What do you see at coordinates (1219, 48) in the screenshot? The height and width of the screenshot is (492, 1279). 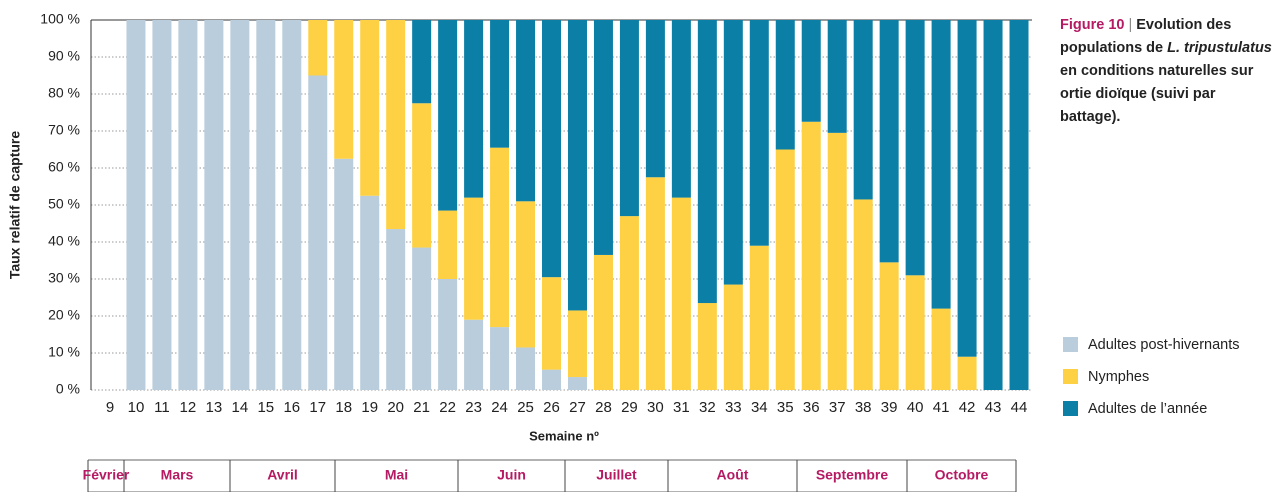 I see `caption-species: L. tripustulatus` at bounding box center [1219, 48].